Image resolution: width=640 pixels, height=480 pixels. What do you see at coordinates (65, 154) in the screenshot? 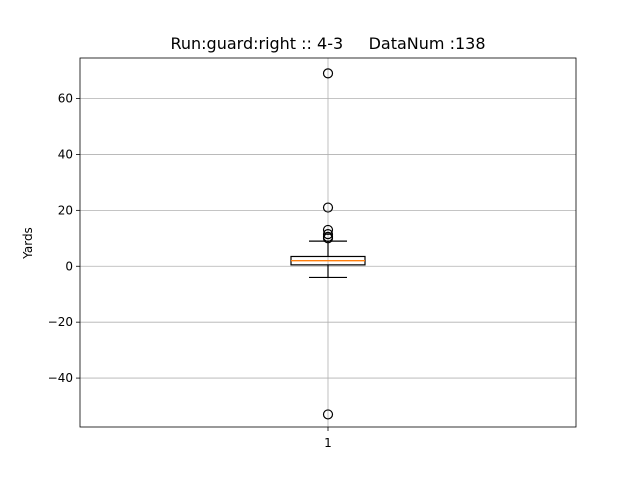
I see `y-tick-label: 40` at bounding box center [65, 154].